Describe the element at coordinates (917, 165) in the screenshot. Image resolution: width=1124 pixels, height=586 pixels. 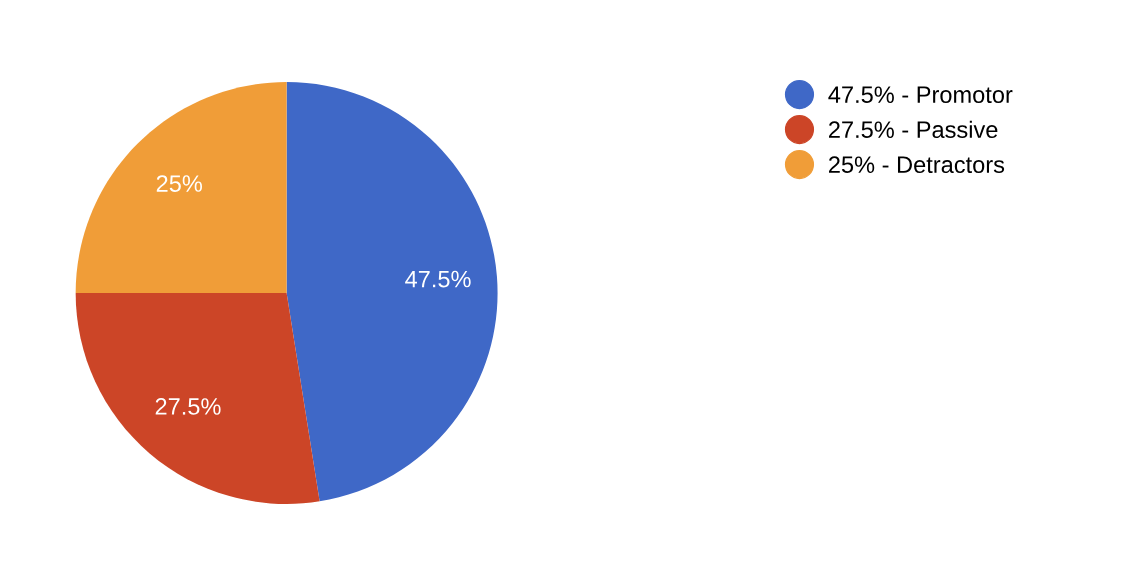
I see `legend-label: 25% - Detractors` at that location.